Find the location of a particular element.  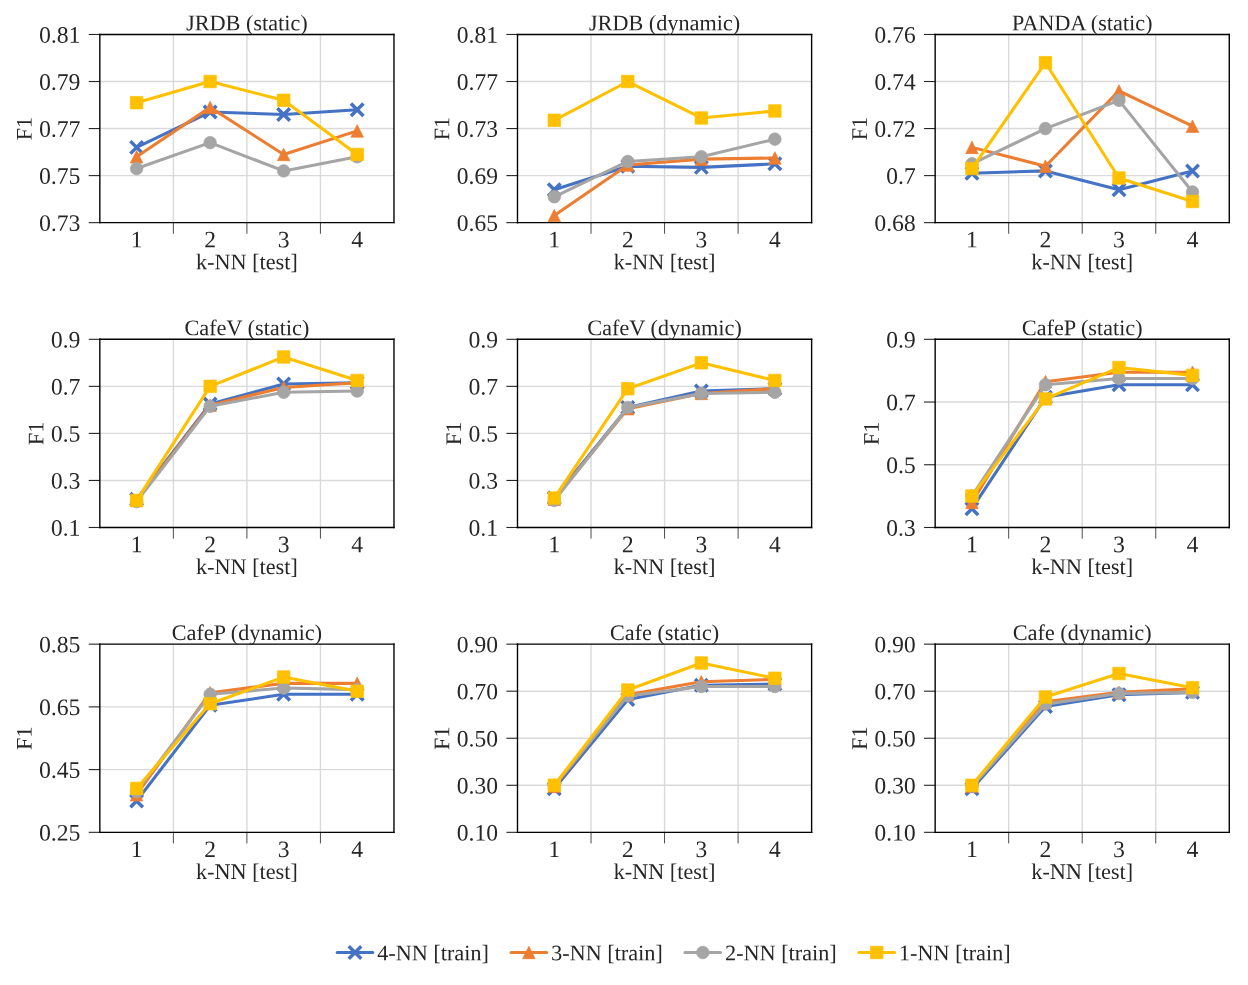

y-tick-label: 0.65 is located at coordinates (59, 707).